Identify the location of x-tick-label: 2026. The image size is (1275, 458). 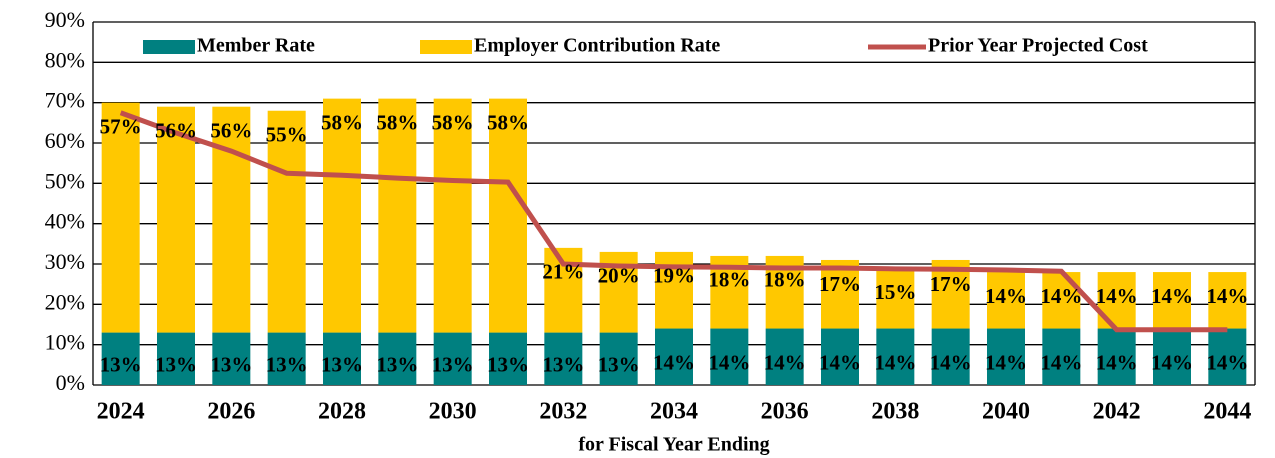
(231, 412).